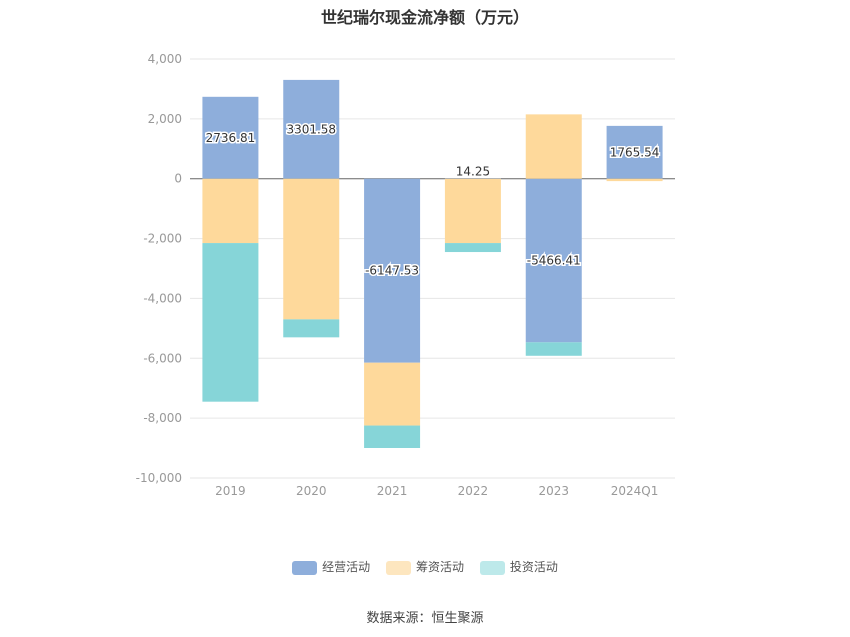  What do you see at coordinates (178, 179) in the screenshot?
I see `y-tick-label: 0` at bounding box center [178, 179].